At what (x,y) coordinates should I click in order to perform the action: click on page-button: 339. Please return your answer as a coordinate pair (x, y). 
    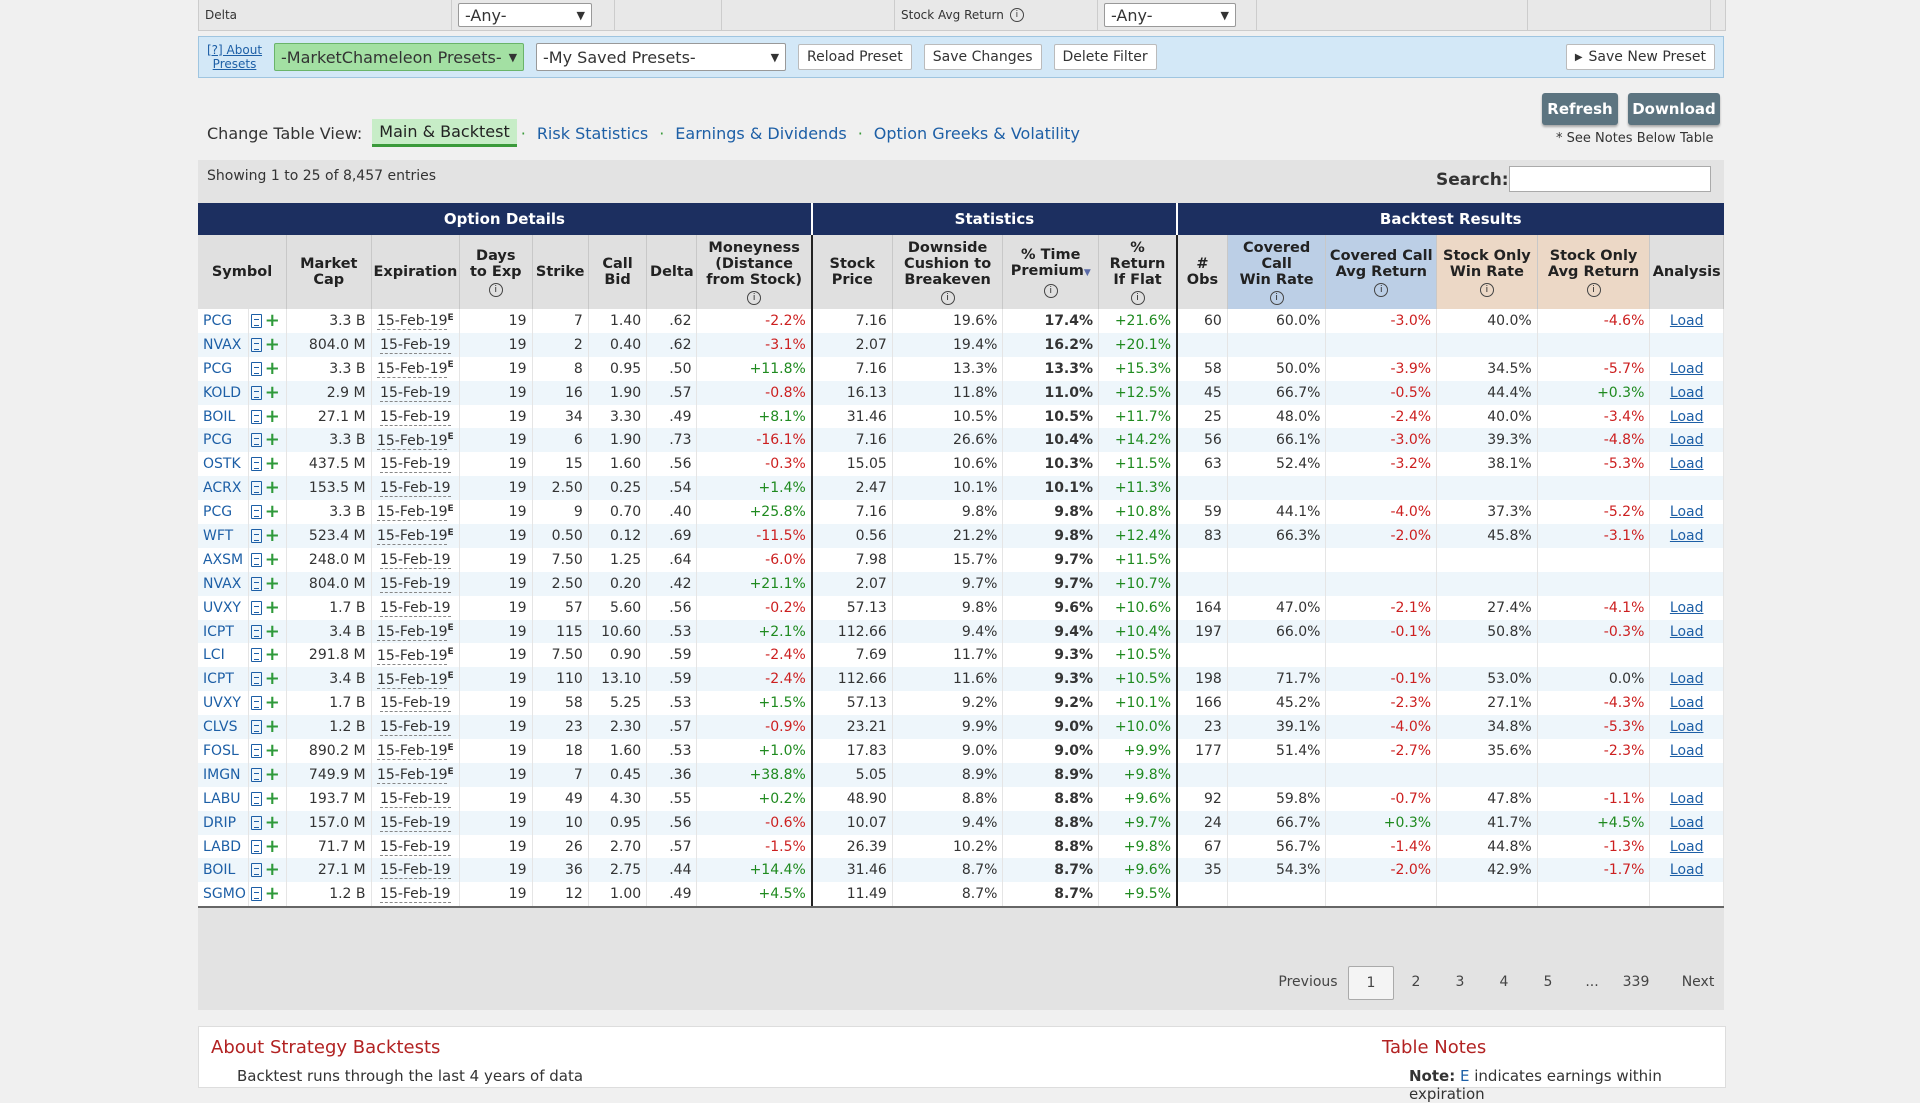
    Looking at the image, I should click on (1636, 982).